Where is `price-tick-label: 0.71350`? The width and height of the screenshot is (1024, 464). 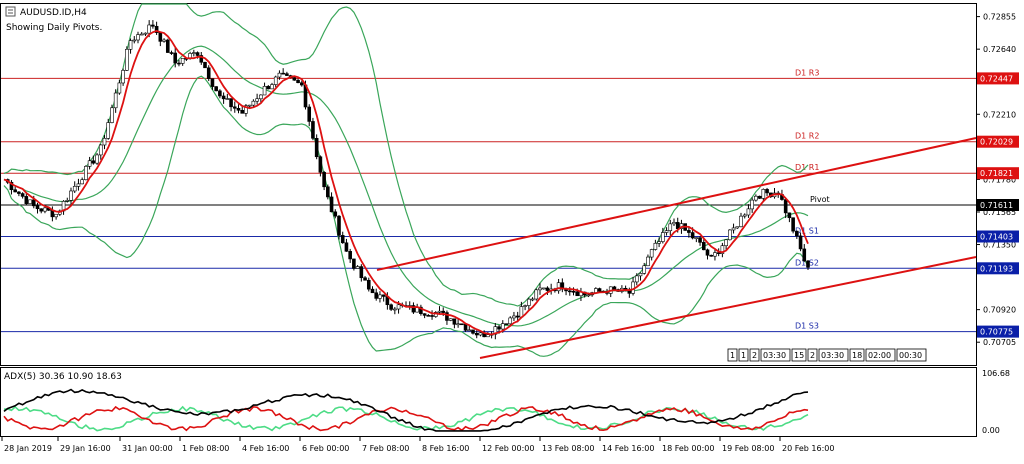 price-tick-label: 0.71350 is located at coordinates (999, 245).